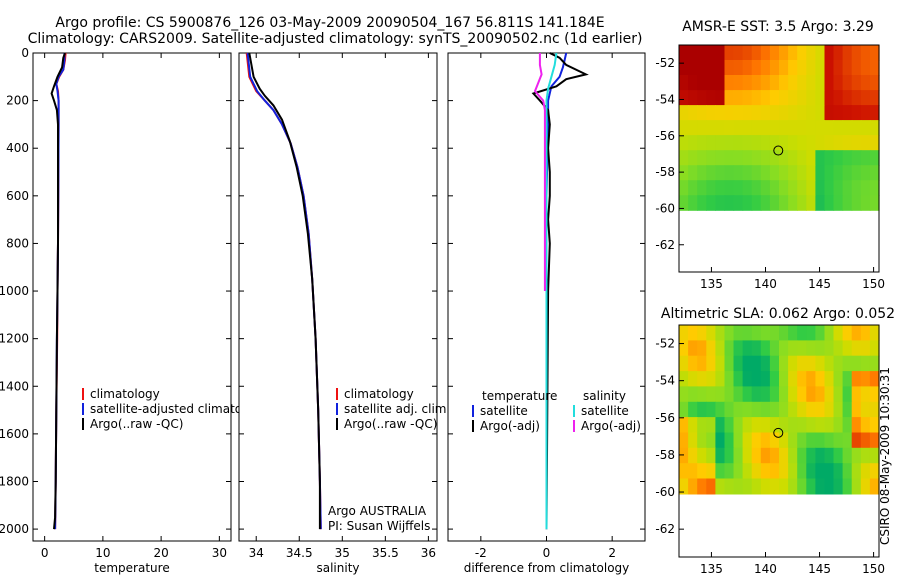 The height and width of the screenshot is (580, 900). I want to click on sla-map-title: Altimetric SLA: 0.062 Argo: 0.052, so click(778, 314).